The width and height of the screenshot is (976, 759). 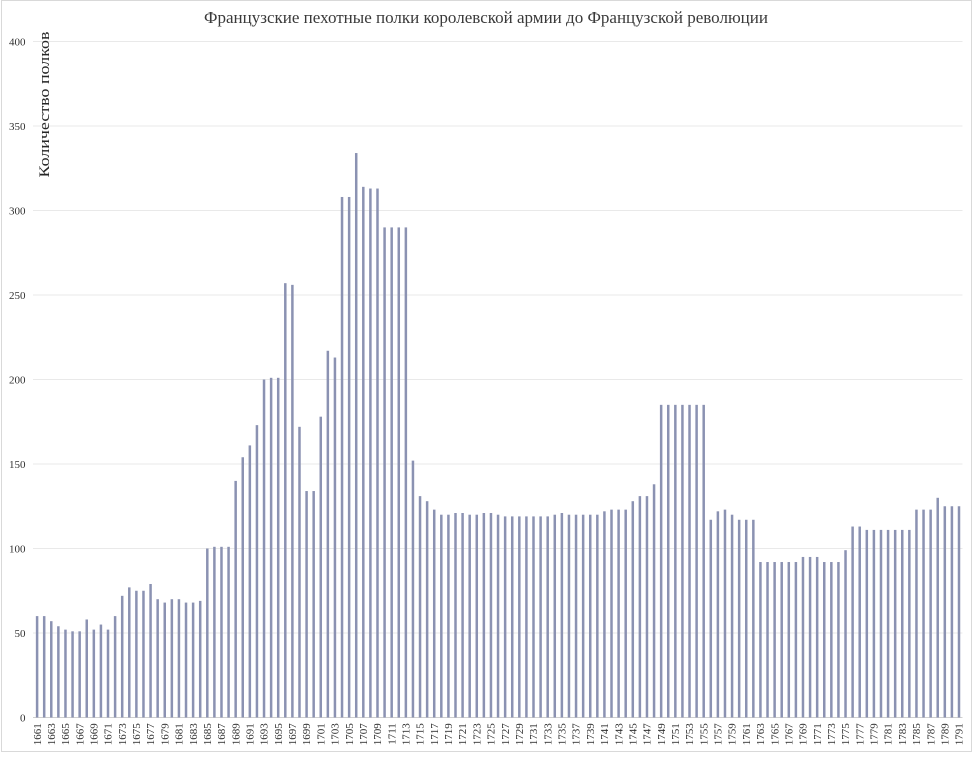 What do you see at coordinates (449, 734) in the screenshot?
I see `svg-text: 1719` at bounding box center [449, 734].